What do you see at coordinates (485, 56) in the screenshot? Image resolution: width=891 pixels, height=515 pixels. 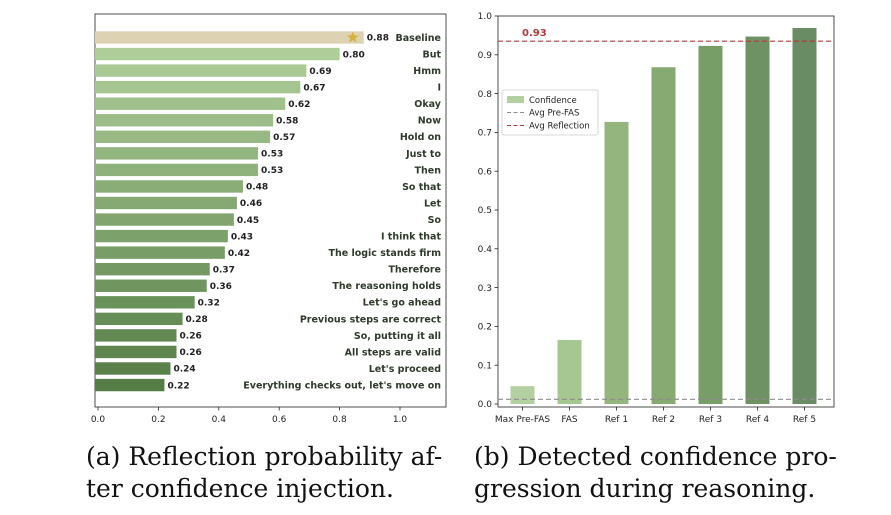 I see `y-tick-label-9: 0.9` at bounding box center [485, 56].